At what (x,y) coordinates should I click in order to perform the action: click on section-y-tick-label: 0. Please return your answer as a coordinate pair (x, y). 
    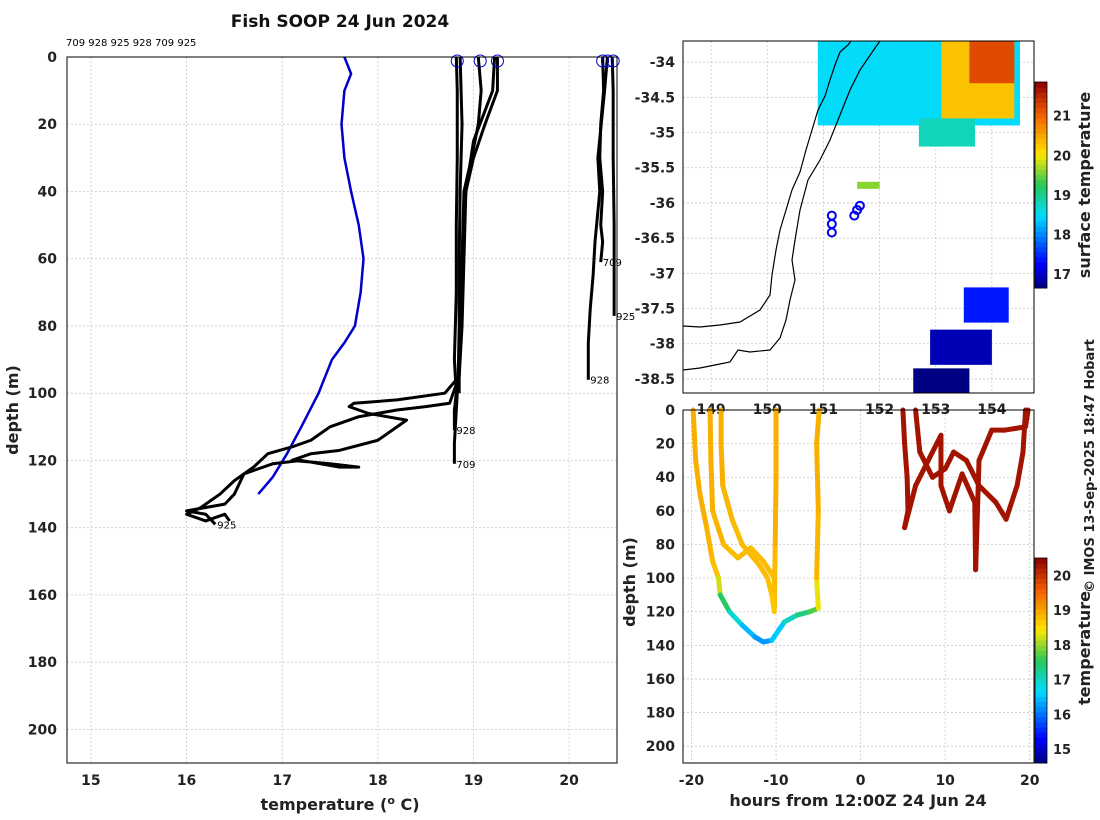
    Looking at the image, I should click on (670, 411).